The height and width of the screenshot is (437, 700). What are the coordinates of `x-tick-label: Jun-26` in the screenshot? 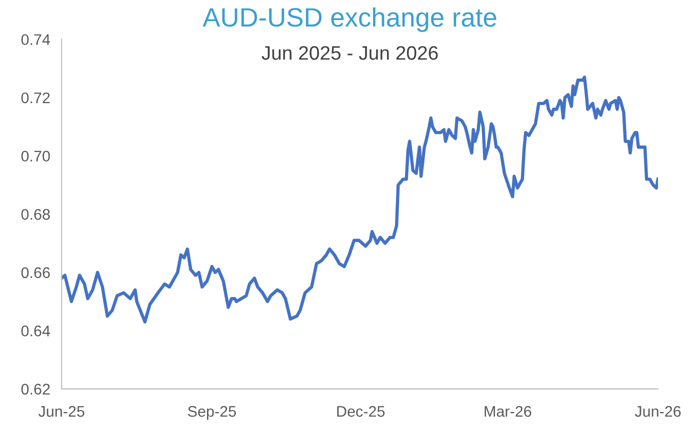 It's located at (657, 411).